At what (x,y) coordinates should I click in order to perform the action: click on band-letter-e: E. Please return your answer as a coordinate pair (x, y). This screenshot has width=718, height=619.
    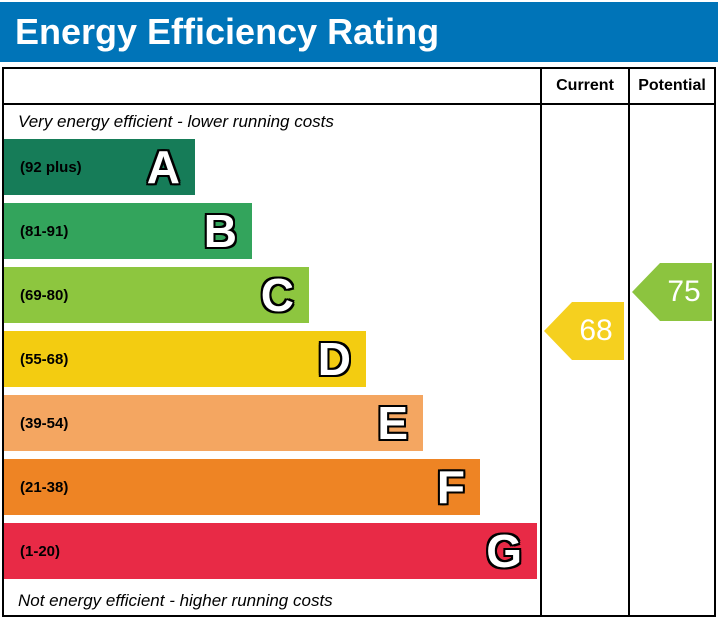
    Looking at the image, I should click on (392, 423).